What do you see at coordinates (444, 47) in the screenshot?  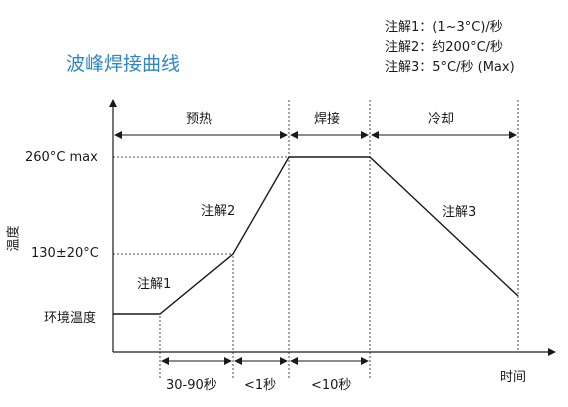 I see `rate-note-2: 注解2：约200°C/秒` at bounding box center [444, 47].